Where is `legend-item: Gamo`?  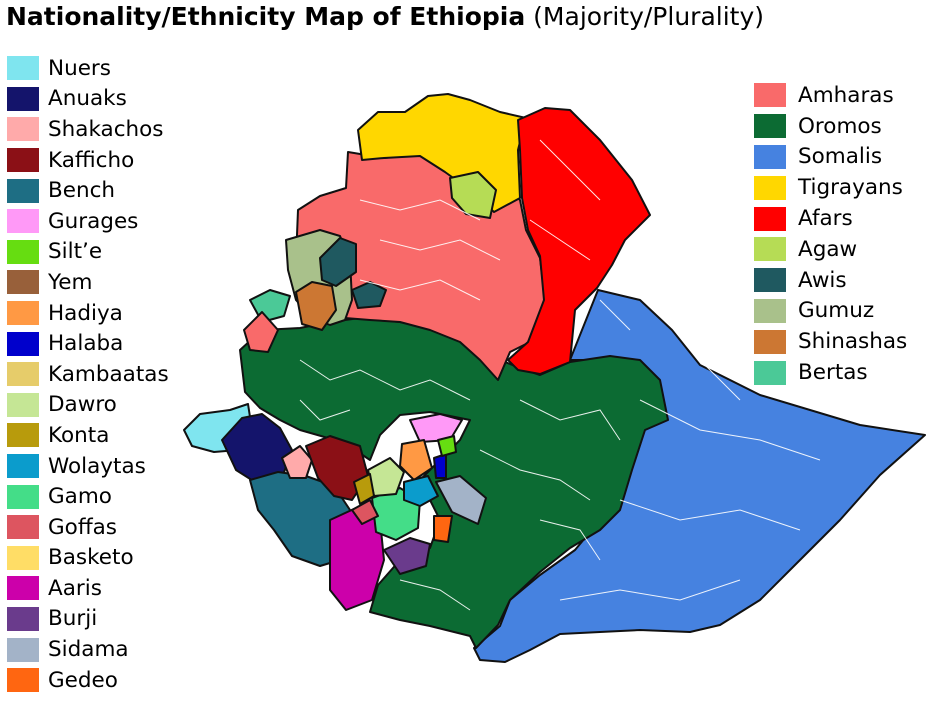 legend-item: Gamo is located at coordinates (88, 496).